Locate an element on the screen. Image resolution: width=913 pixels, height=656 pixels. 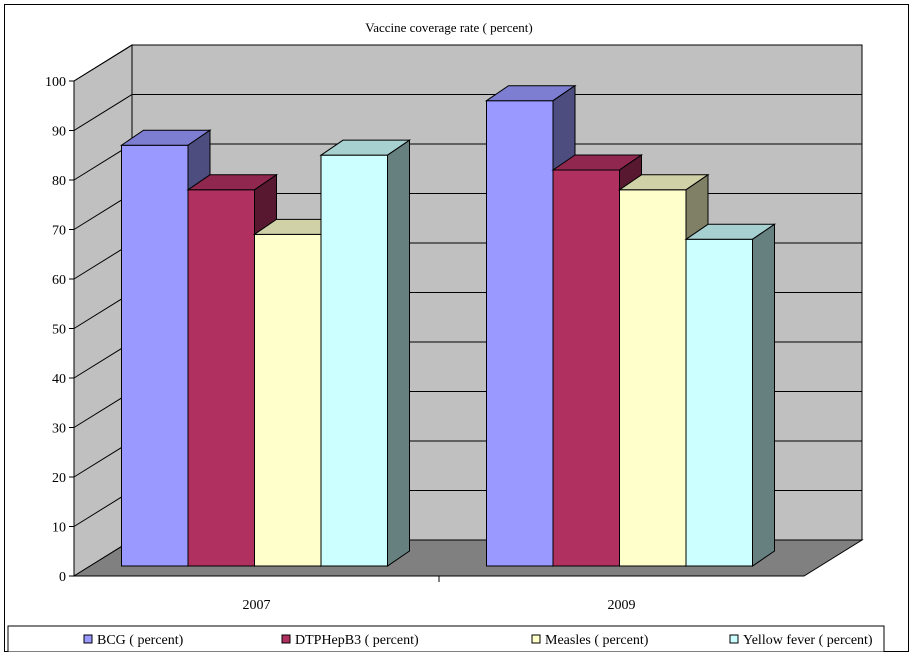
legend-item: BCG ( percent) is located at coordinates (133, 640).